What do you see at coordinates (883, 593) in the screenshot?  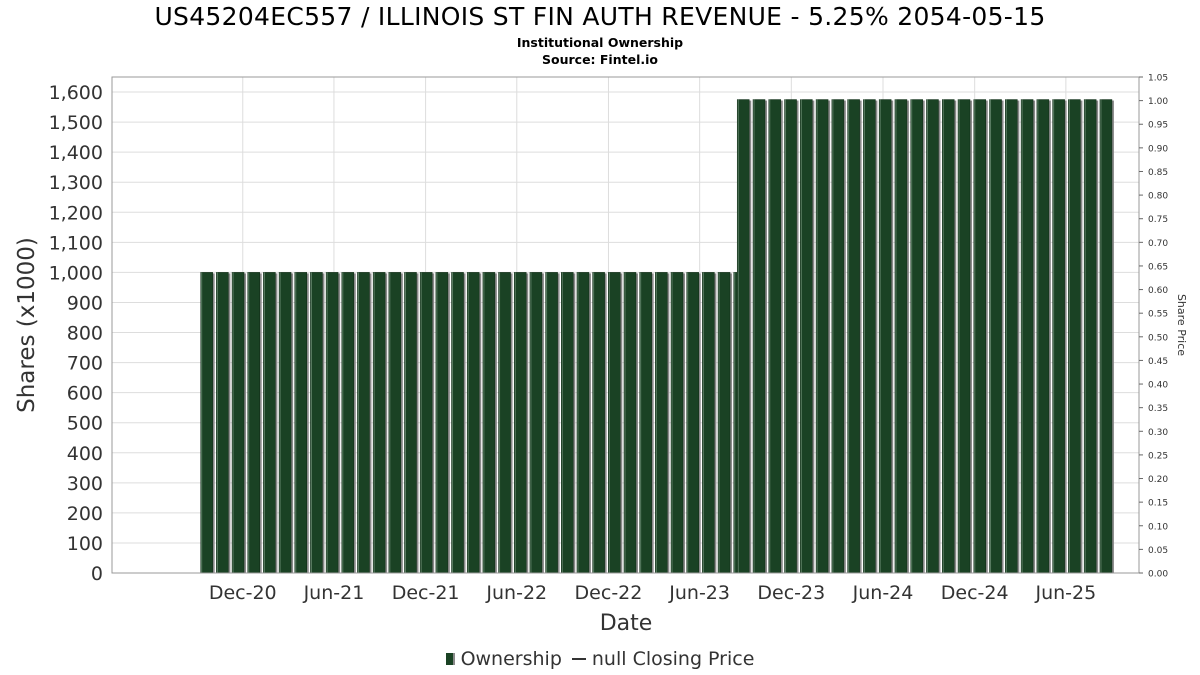 I see `x-tick-label: Jun-24` at bounding box center [883, 593].